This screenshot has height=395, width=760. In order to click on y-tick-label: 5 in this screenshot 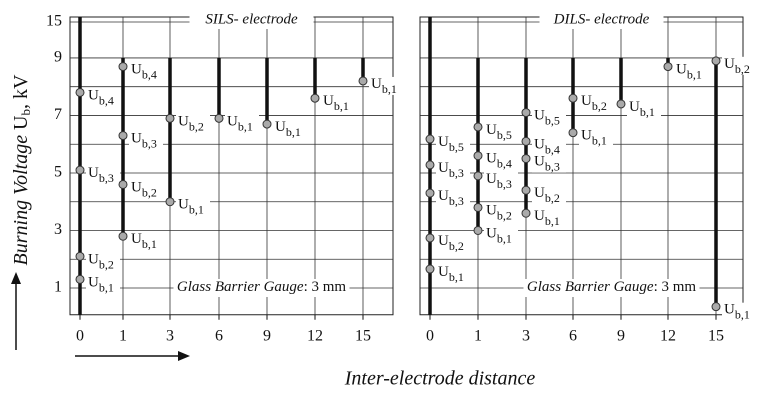, I will do `click(58, 172)`.